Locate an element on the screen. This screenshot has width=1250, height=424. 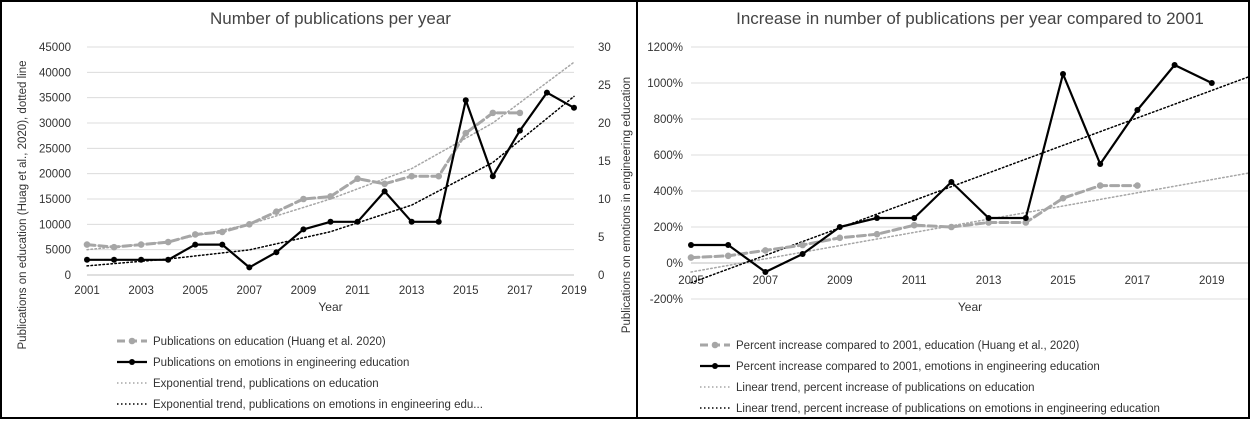
chart-title: Number of publications per year is located at coordinates (330, 18).